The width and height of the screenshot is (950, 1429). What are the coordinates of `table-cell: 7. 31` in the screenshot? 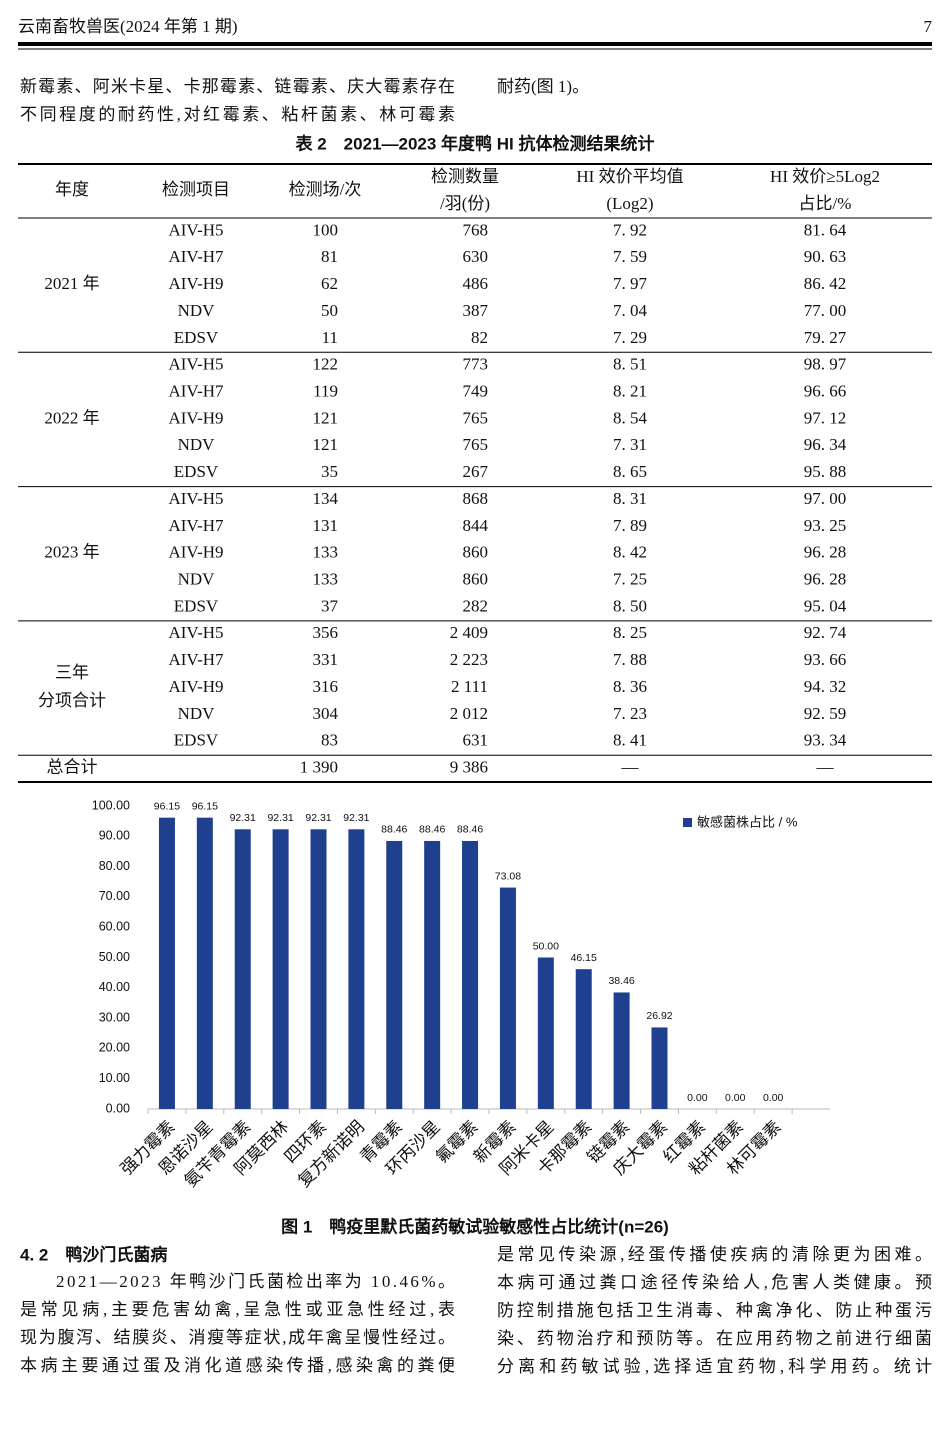 It's located at (630, 444).